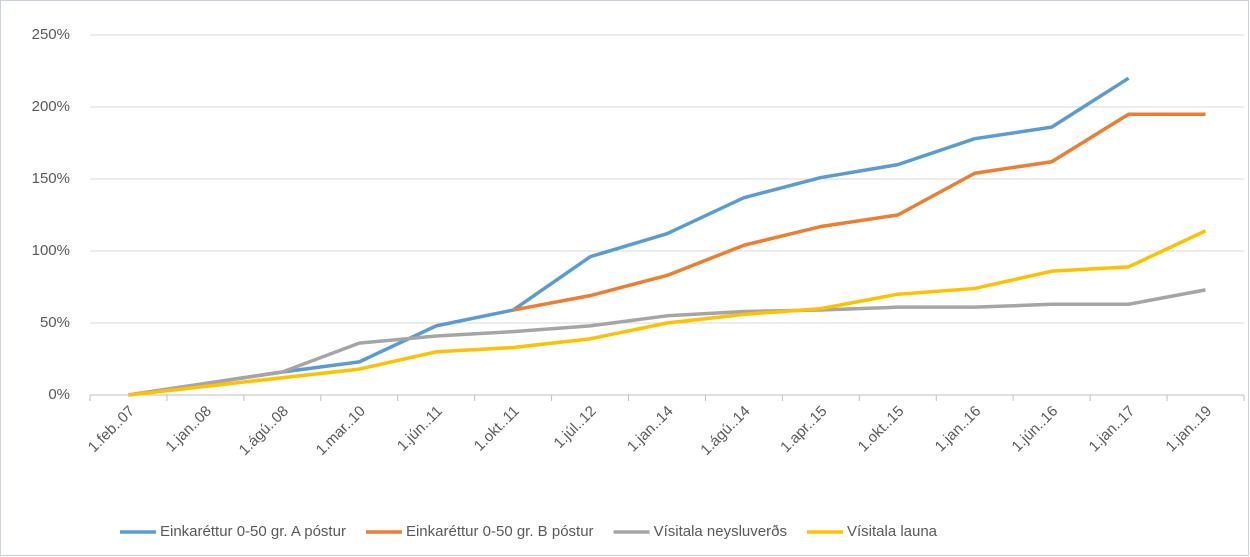 The width and height of the screenshot is (1250, 557). What do you see at coordinates (51, 34) in the screenshot?
I see `y-tick-label: 250%` at bounding box center [51, 34].